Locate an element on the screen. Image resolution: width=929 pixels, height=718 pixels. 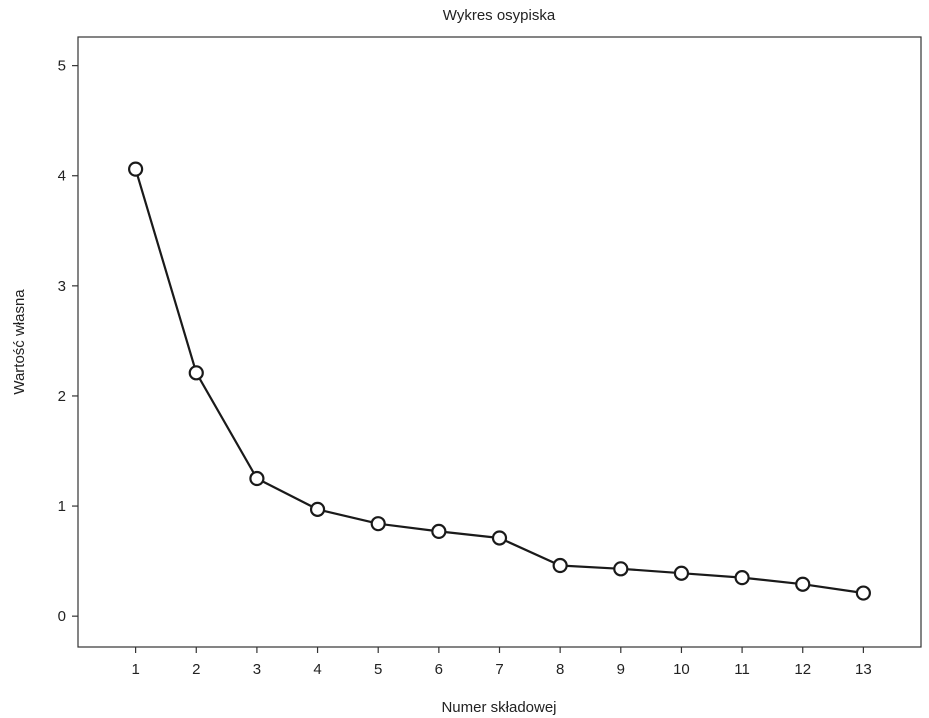
x-axis-label: Numer składowej is located at coordinates (498, 707).